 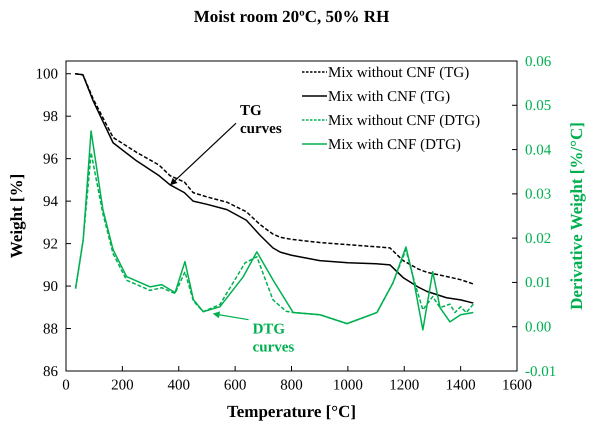 I want to click on y2-tick-label: 0.04, so click(x=538, y=150).